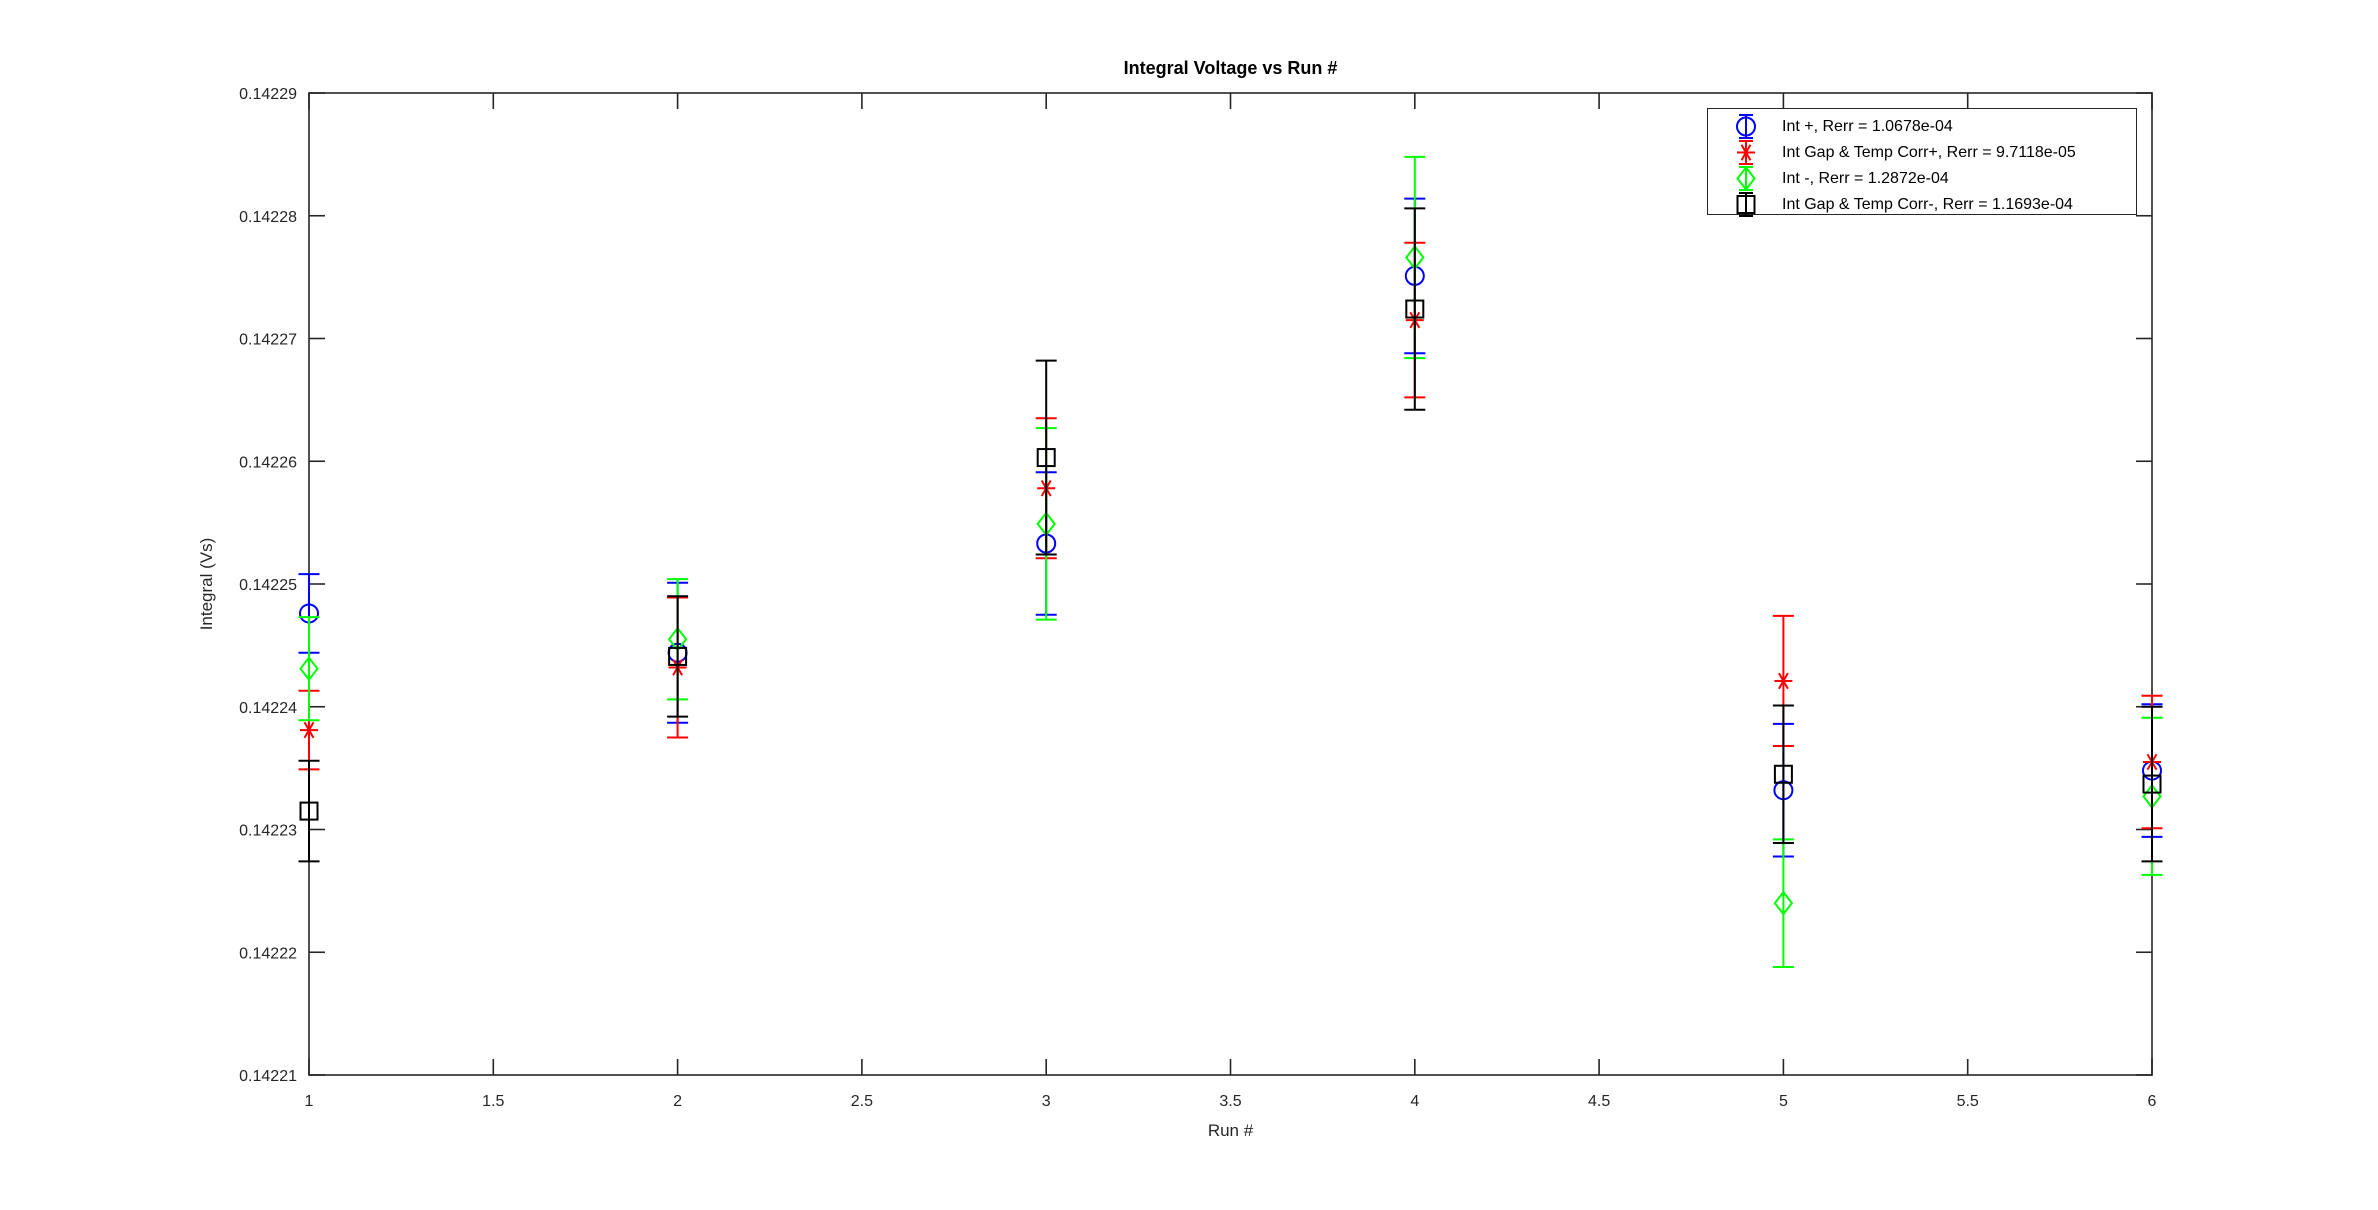  What do you see at coordinates (268, 585) in the screenshot?
I see `y-tick-label: 0.14225` at bounding box center [268, 585].